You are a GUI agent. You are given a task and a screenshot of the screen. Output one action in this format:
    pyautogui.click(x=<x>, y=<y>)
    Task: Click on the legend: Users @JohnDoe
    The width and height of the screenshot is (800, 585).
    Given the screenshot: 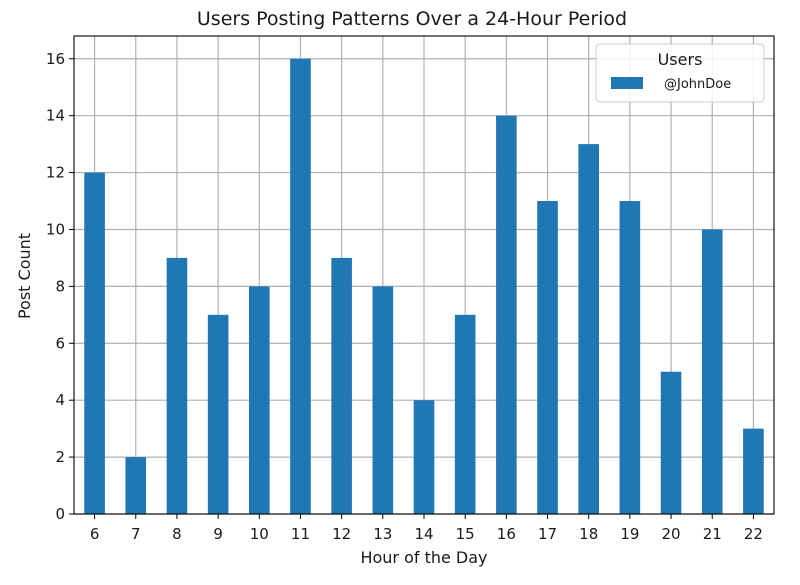 What is the action you would take?
    pyautogui.click(x=680, y=73)
    